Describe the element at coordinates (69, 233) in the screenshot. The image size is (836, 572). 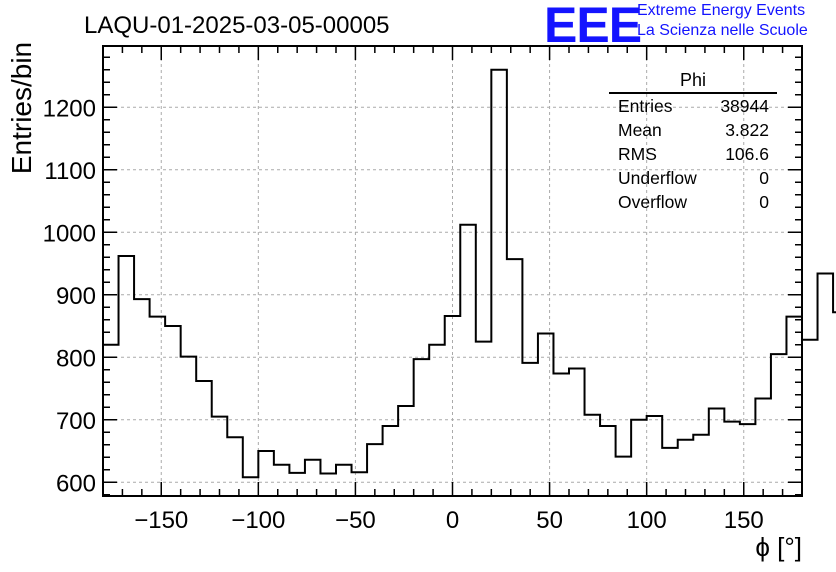
I see `y-tick-label: 1000` at that location.